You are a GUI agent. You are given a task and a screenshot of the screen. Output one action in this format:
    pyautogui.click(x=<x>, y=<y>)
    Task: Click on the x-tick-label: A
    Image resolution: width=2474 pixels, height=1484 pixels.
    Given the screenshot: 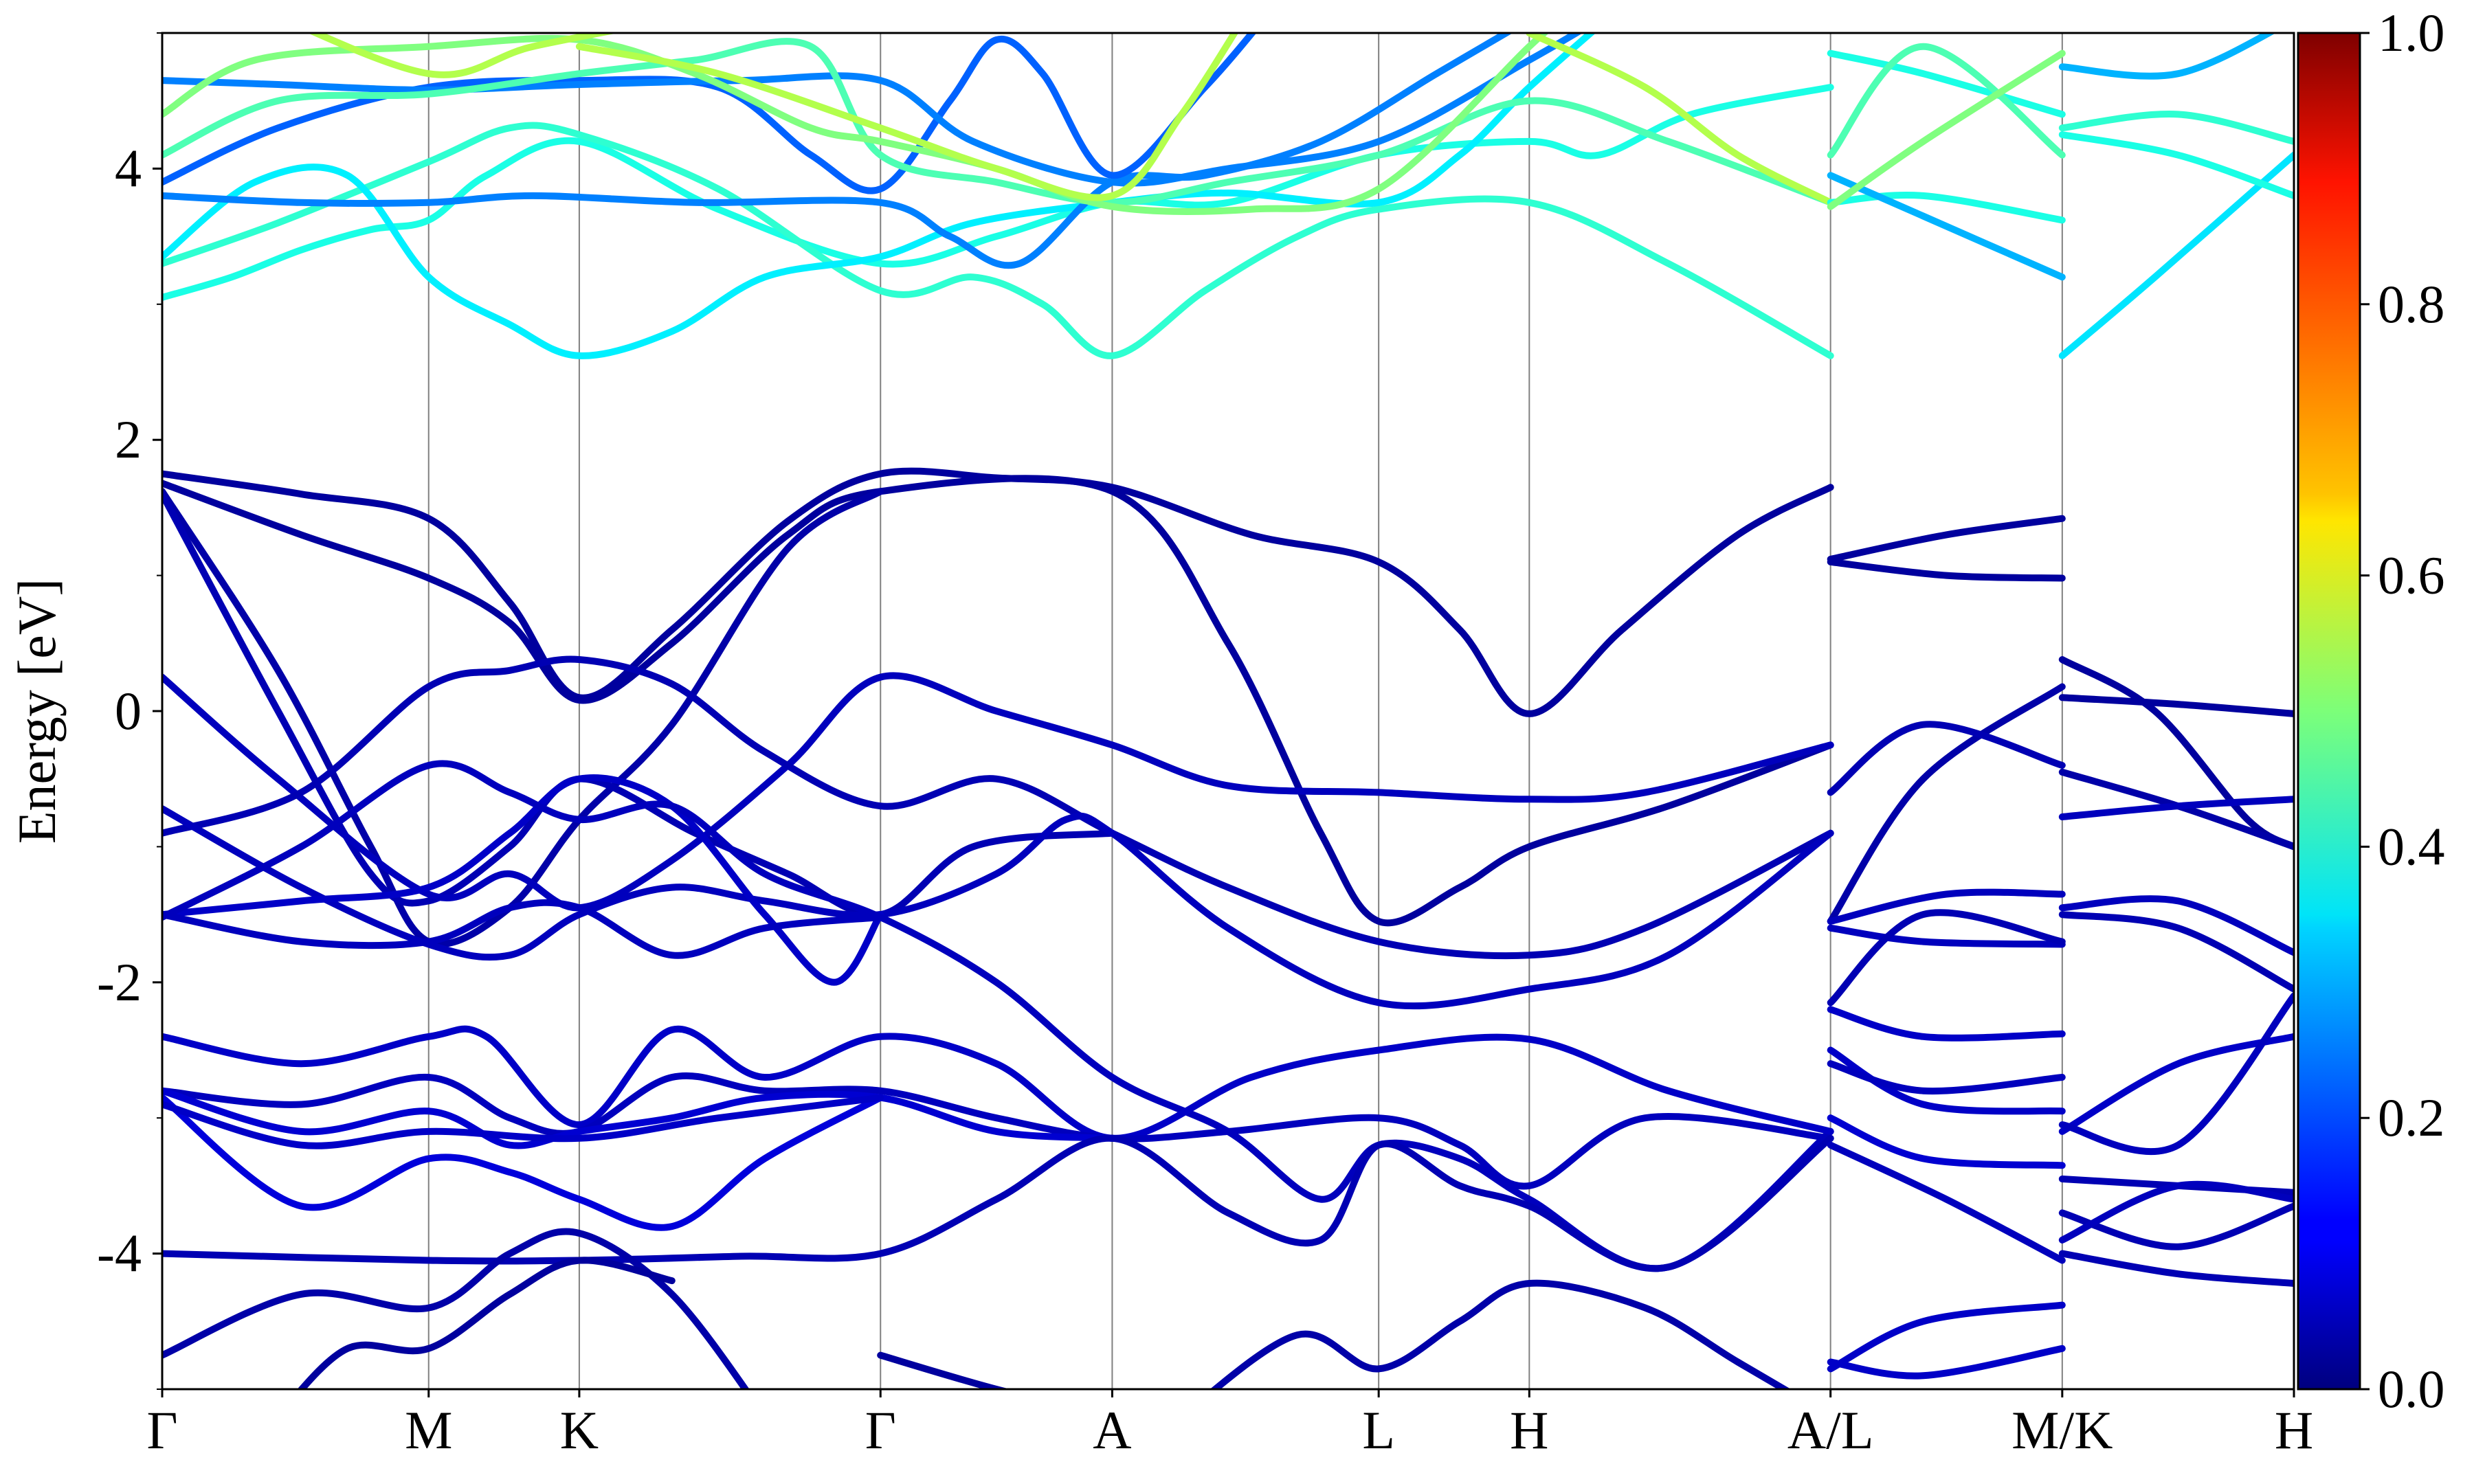 What is the action you would take?
    pyautogui.click(x=1112, y=1430)
    